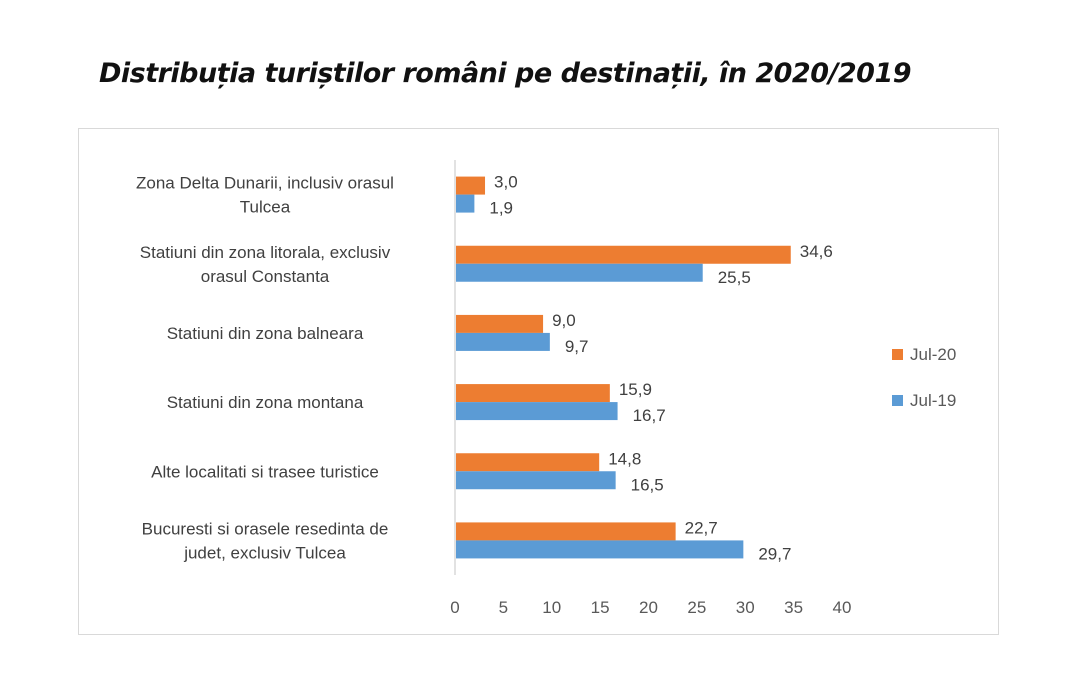 This screenshot has height=697, width=1070. Describe the element at coordinates (774, 553) in the screenshot. I see `data-label: 29,7` at that location.